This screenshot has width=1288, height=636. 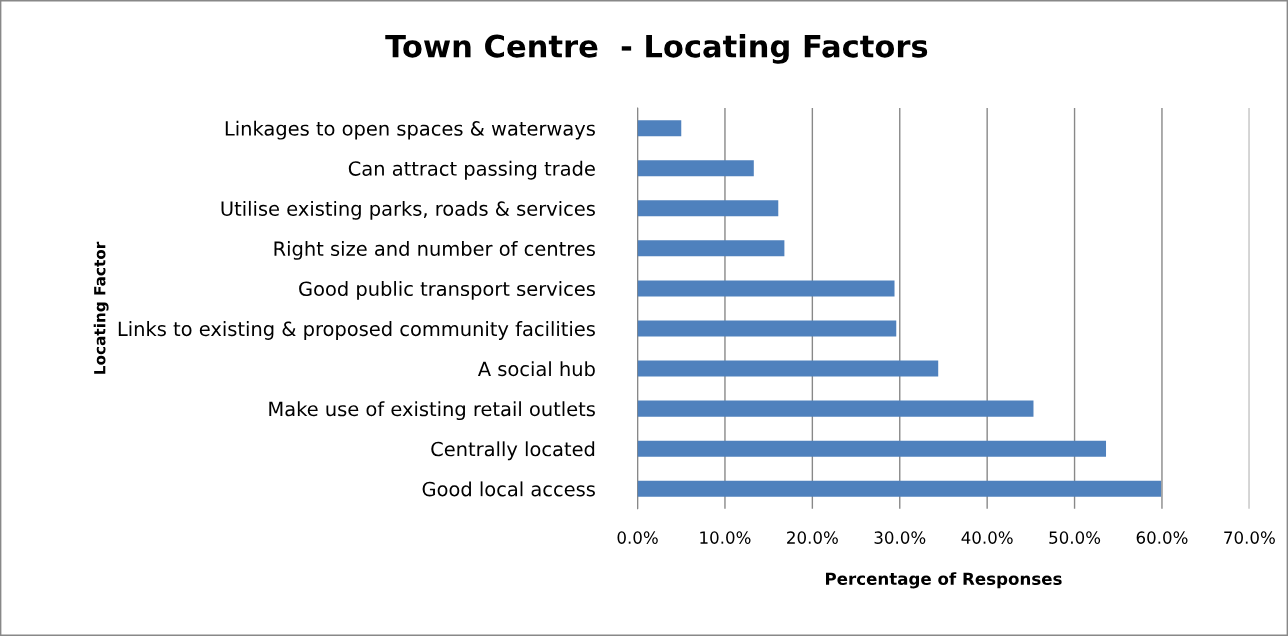 What do you see at coordinates (725, 537) in the screenshot?
I see `x-tick-label: 10.0%` at bounding box center [725, 537].